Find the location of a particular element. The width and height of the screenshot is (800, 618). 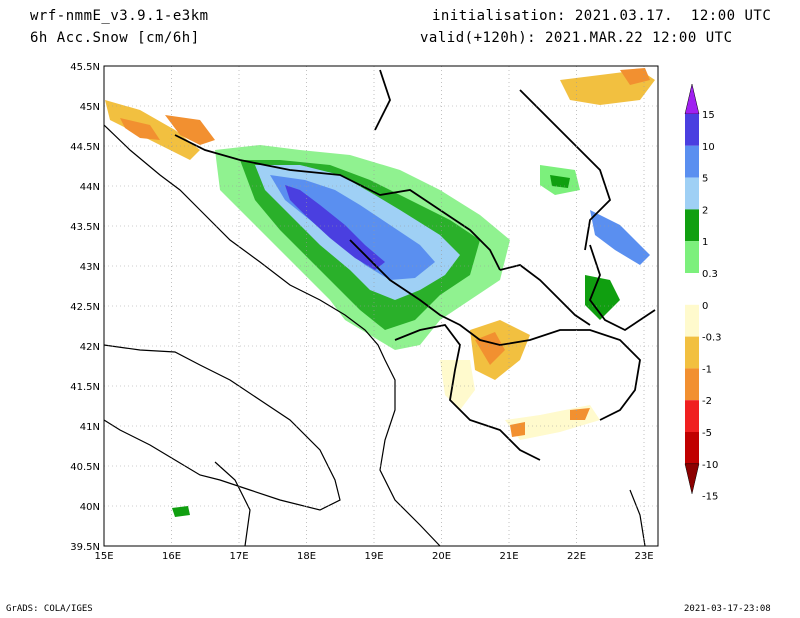

credit-label: GrADS: COLA/IGES is located at coordinates (49, 609).